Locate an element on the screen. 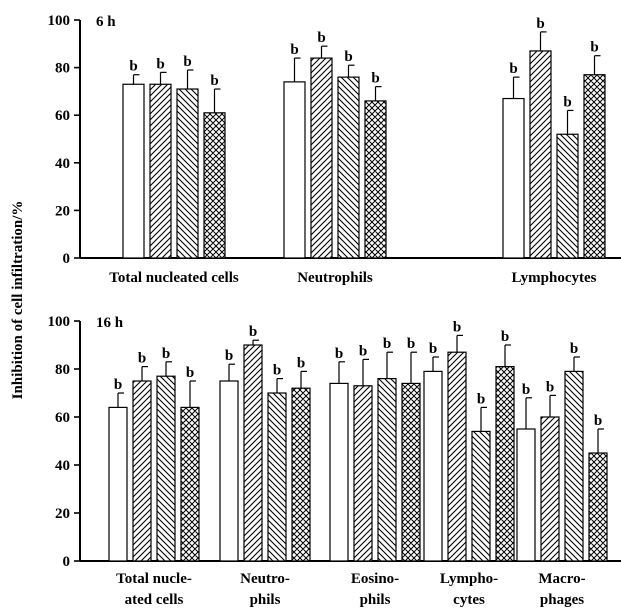  category-label: cytes is located at coordinates (469, 600).